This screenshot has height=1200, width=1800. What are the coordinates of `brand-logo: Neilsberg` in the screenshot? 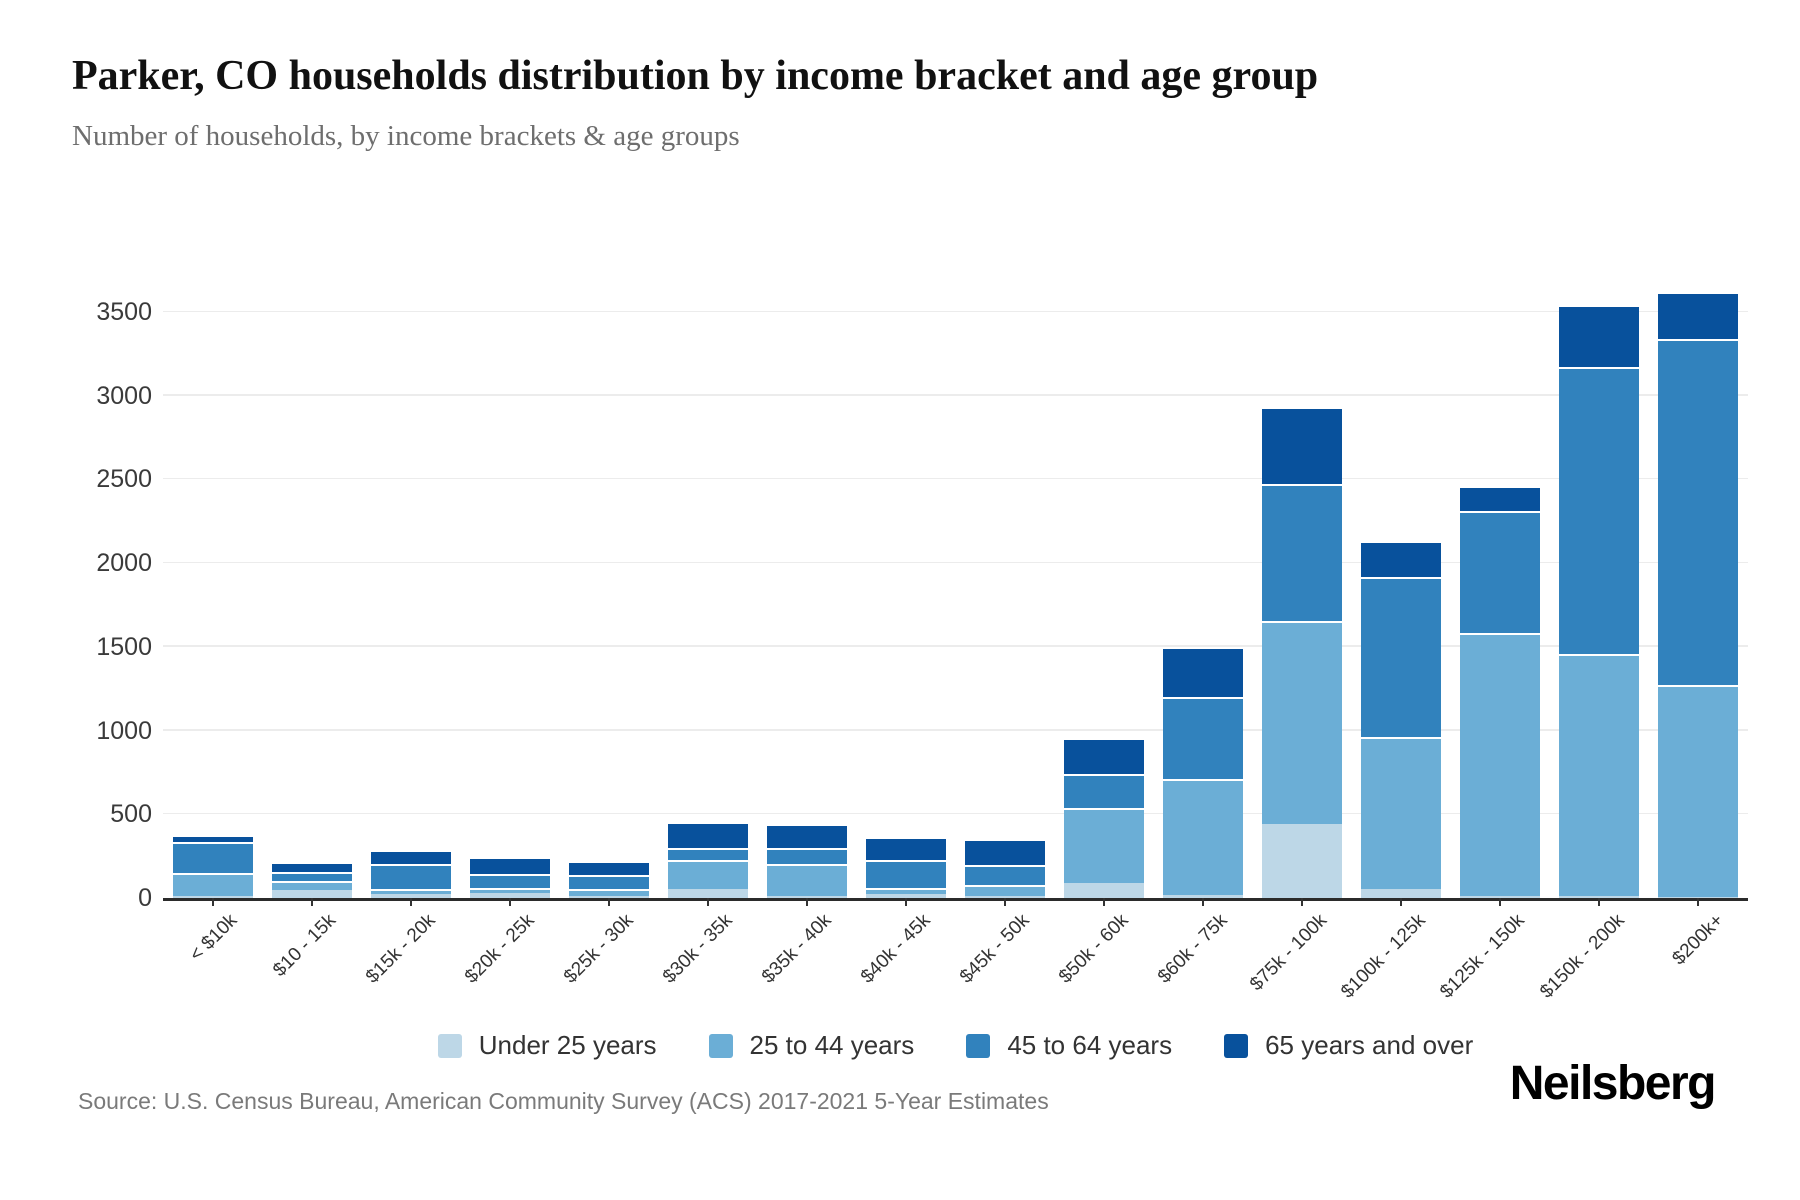 It's located at (1613, 1083).